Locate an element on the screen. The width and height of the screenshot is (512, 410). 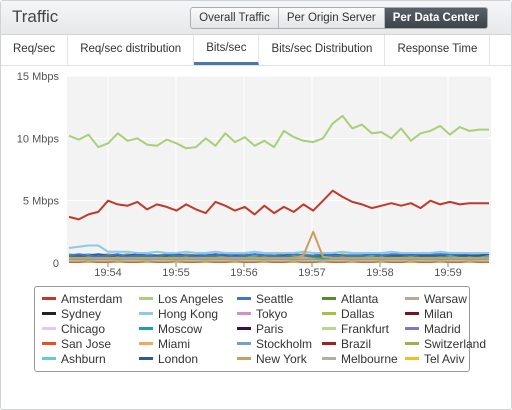
legend-item-melbourne: Melbourne is located at coordinates (360, 359).